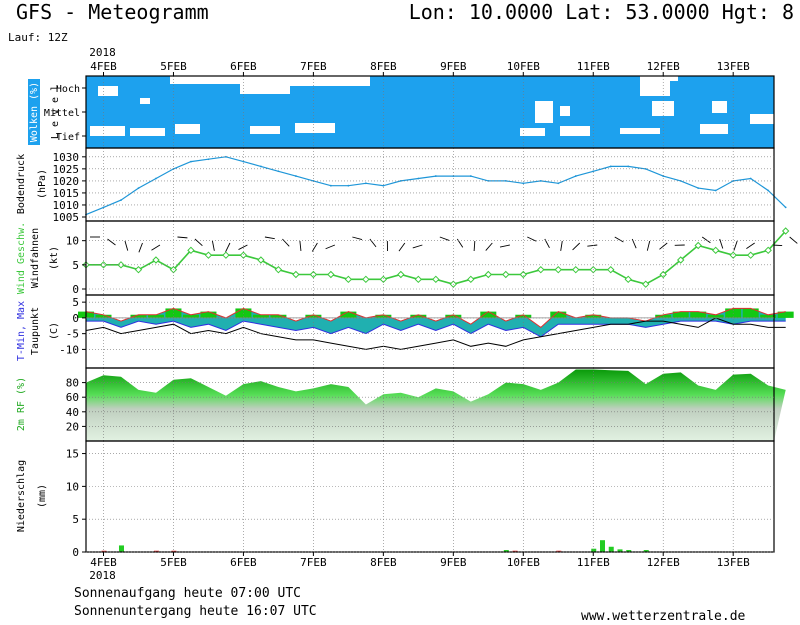  I want to click on humidity-area, so click(436, 405).